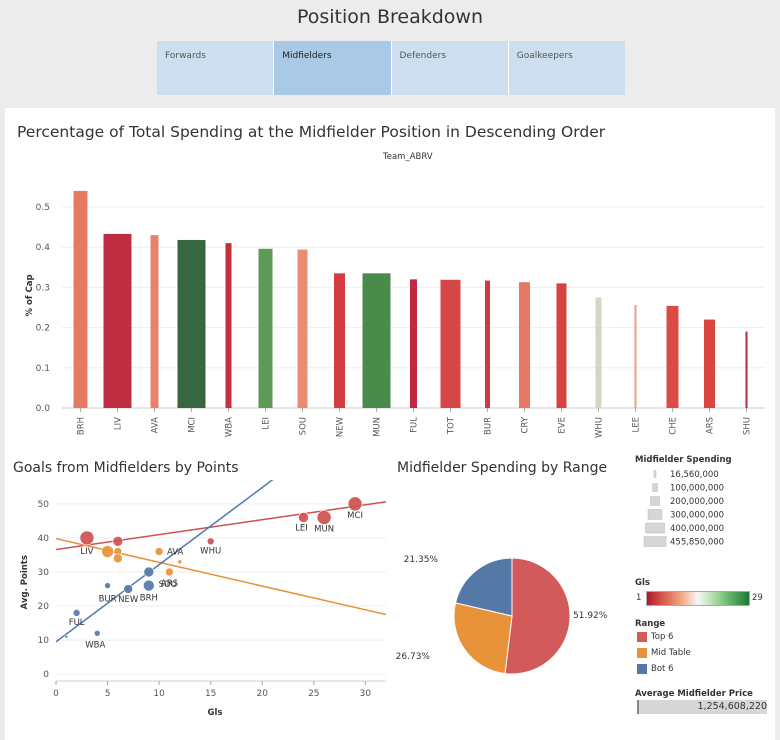  Describe the element at coordinates (215, 713) in the screenshot. I see `scatter-xlabel: Gls` at that location.